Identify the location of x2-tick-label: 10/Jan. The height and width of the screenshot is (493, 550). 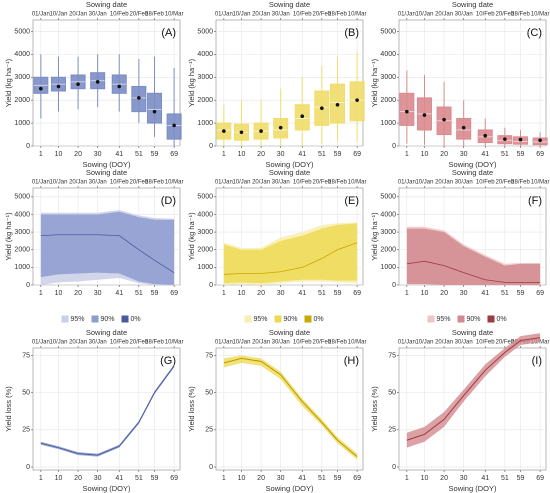
(241, 343).